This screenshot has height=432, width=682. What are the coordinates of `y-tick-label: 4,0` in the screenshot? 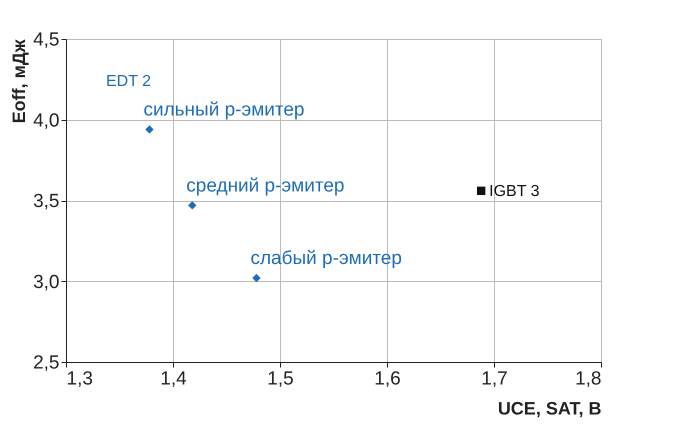 It's located at (46, 121).